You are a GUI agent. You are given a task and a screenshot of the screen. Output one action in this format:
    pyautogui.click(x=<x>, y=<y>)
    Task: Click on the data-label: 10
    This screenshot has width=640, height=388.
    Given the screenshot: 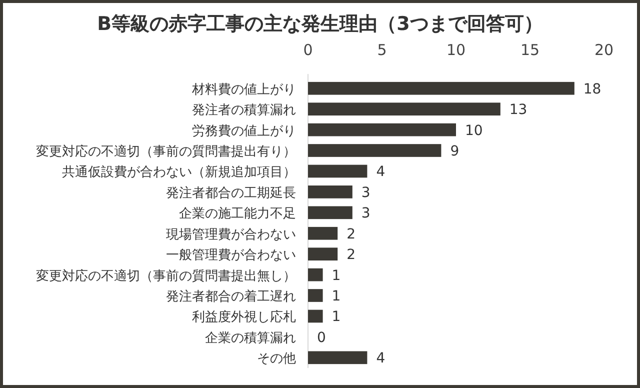 What is the action you would take?
    pyautogui.click(x=474, y=130)
    